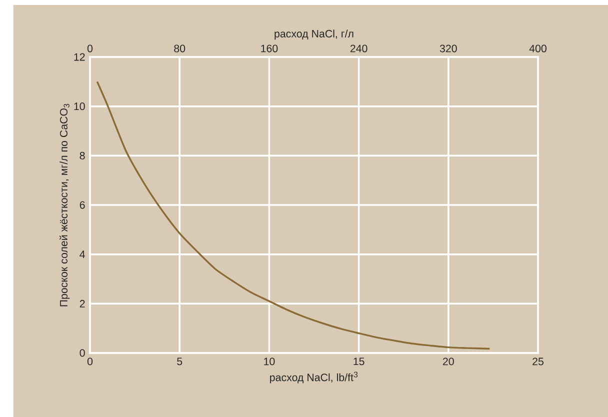  Describe the element at coordinates (79, 57) in the screenshot. I see `y-tick-label: 12` at that location.